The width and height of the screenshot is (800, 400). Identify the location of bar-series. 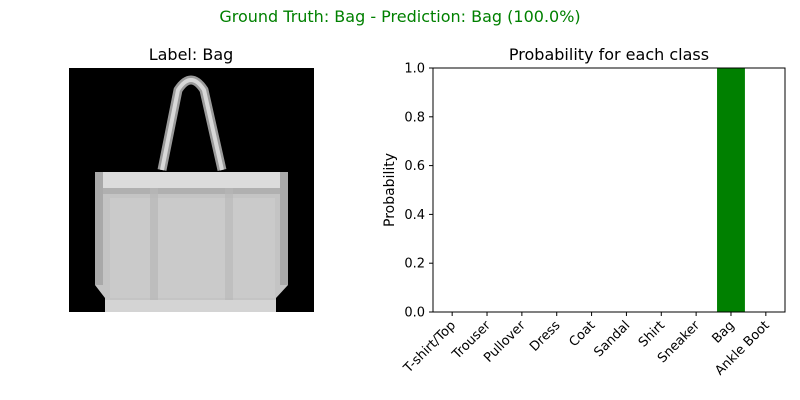
(731, 190).